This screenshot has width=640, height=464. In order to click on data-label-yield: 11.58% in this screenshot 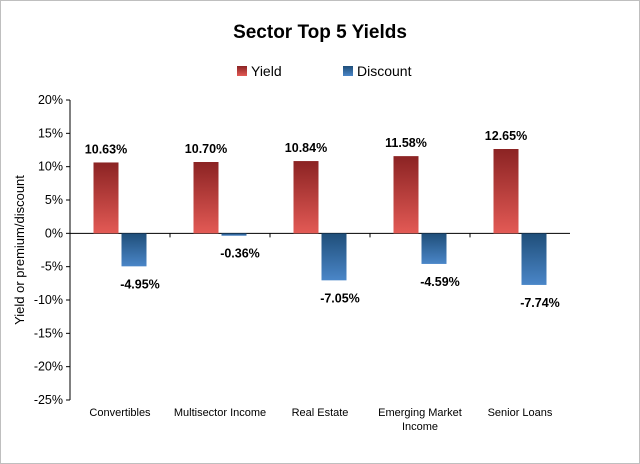, I will do `click(406, 143)`.